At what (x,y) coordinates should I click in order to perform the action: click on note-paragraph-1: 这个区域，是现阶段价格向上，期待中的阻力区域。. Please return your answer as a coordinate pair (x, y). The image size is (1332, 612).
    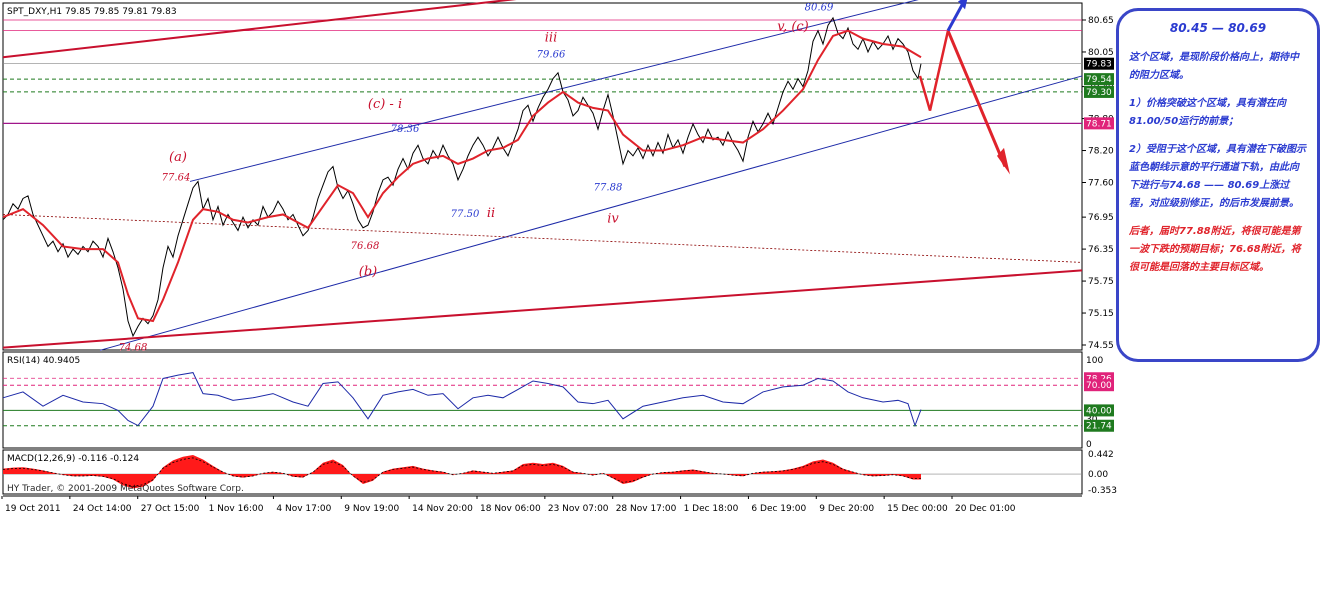
    Looking at the image, I should click on (1214, 66).